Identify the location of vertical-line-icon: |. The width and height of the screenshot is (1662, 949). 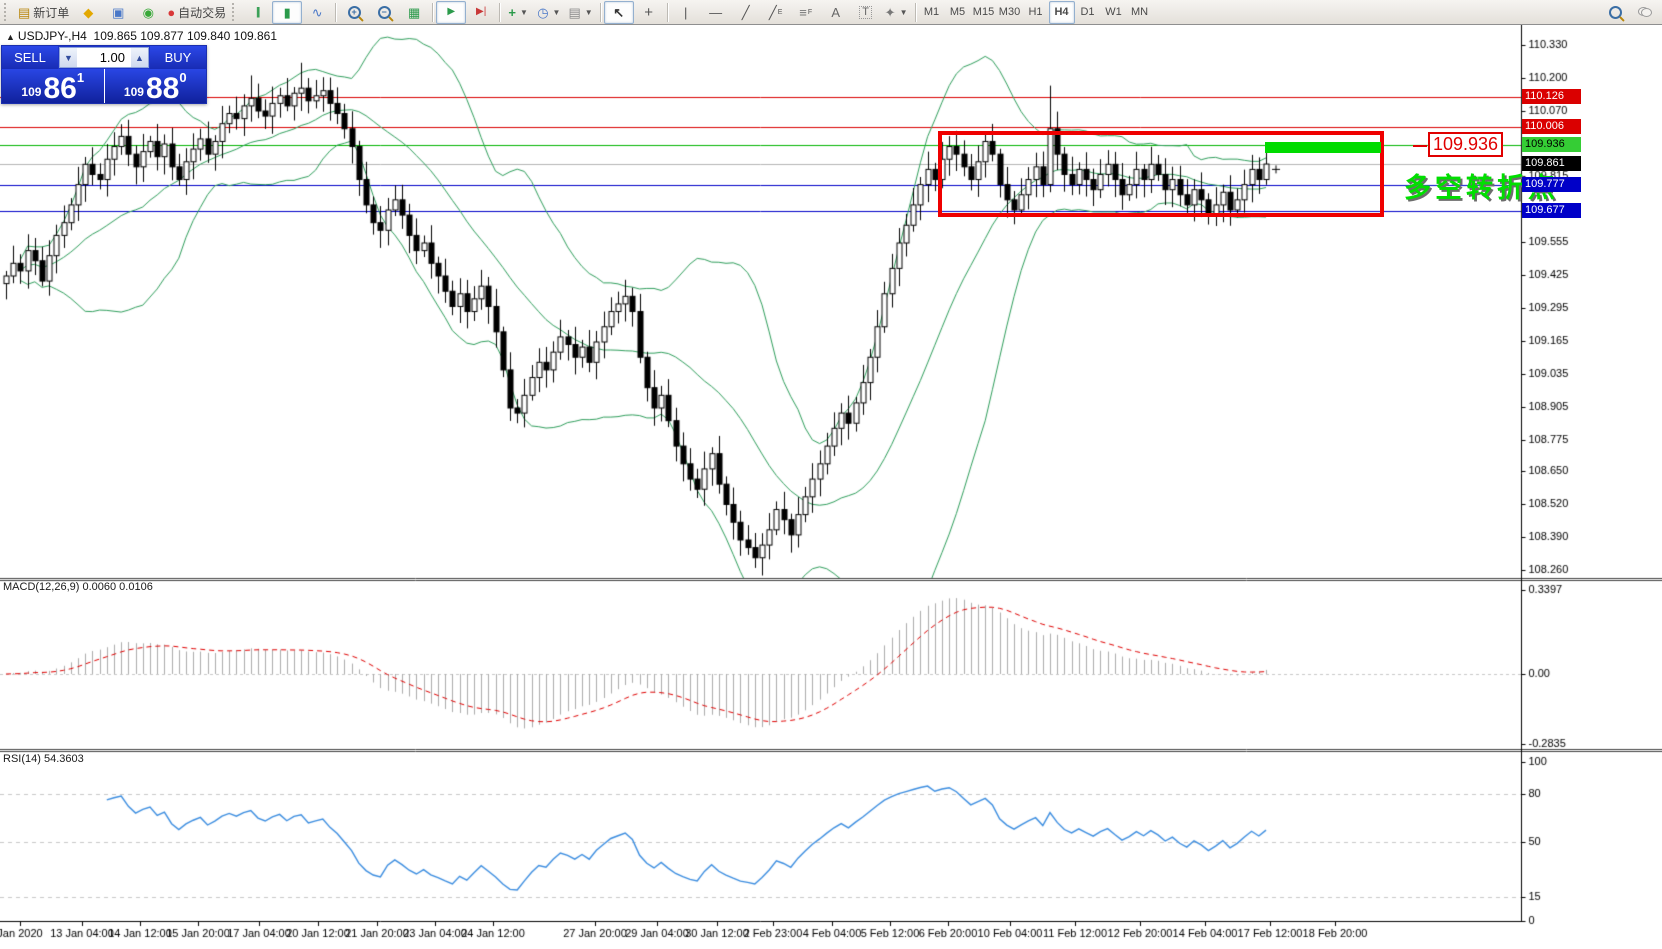
(685, 12).